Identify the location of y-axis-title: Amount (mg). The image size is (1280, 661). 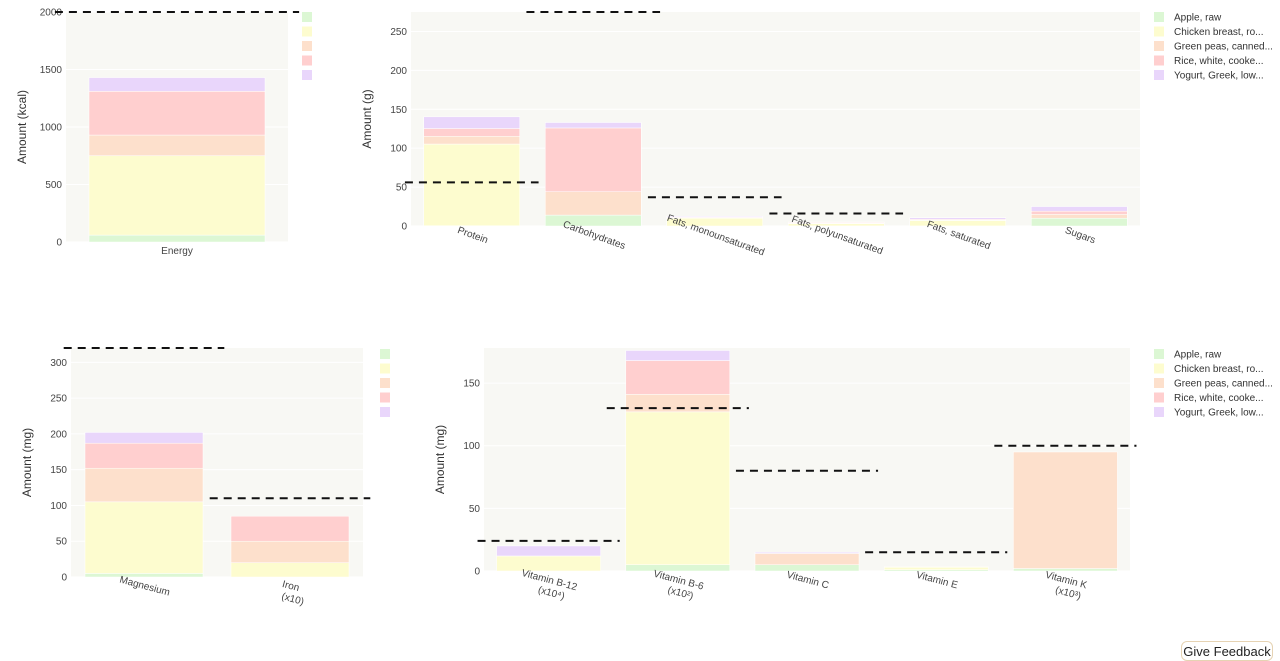
(440, 459).